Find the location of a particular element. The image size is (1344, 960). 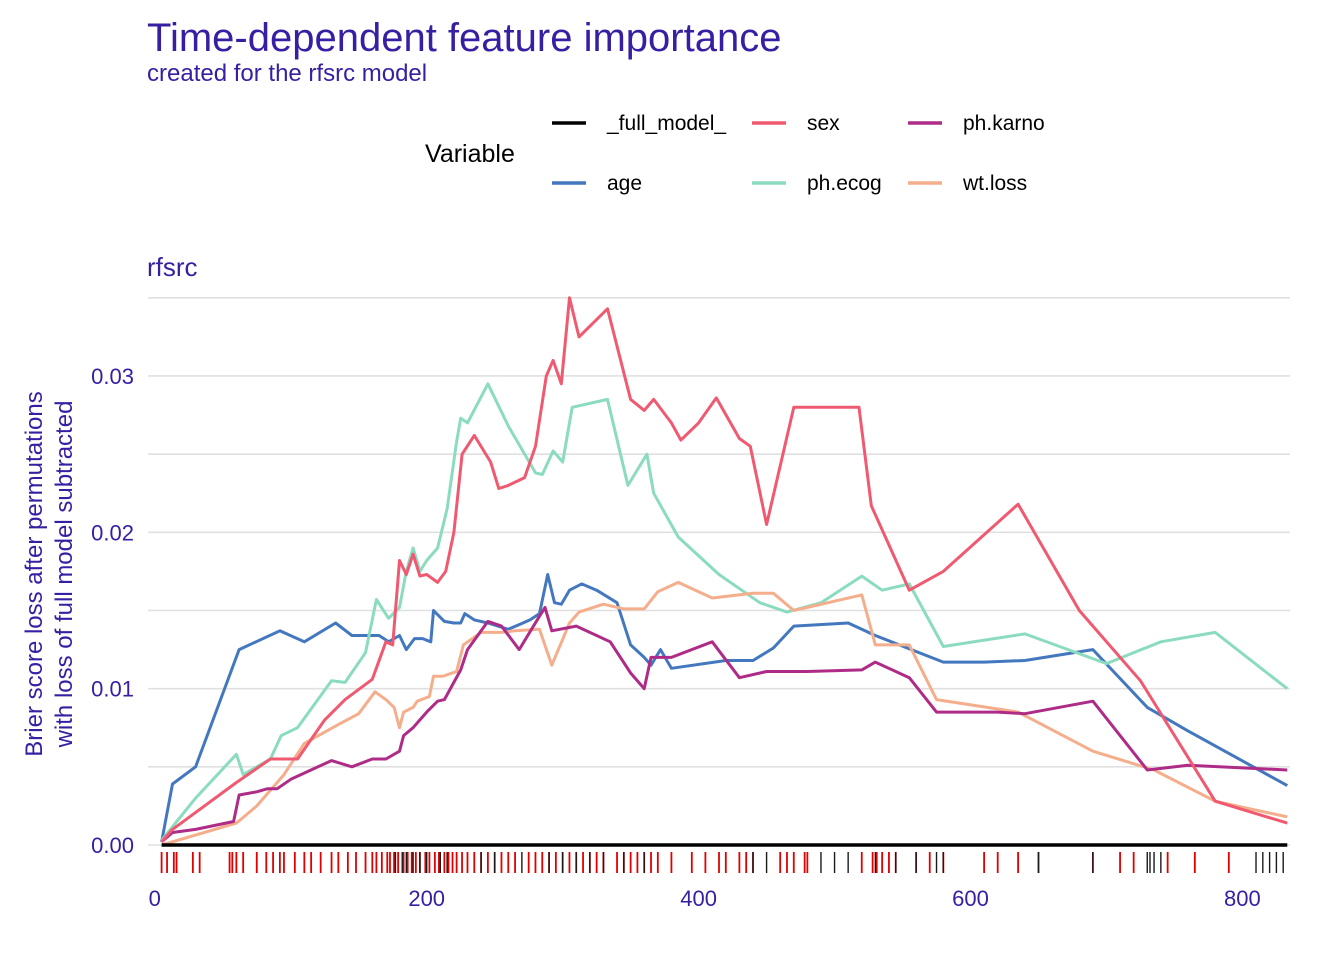

y-axis-ticks: 0.00 0.01 0.02 0.03 is located at coordinates (112, 611).